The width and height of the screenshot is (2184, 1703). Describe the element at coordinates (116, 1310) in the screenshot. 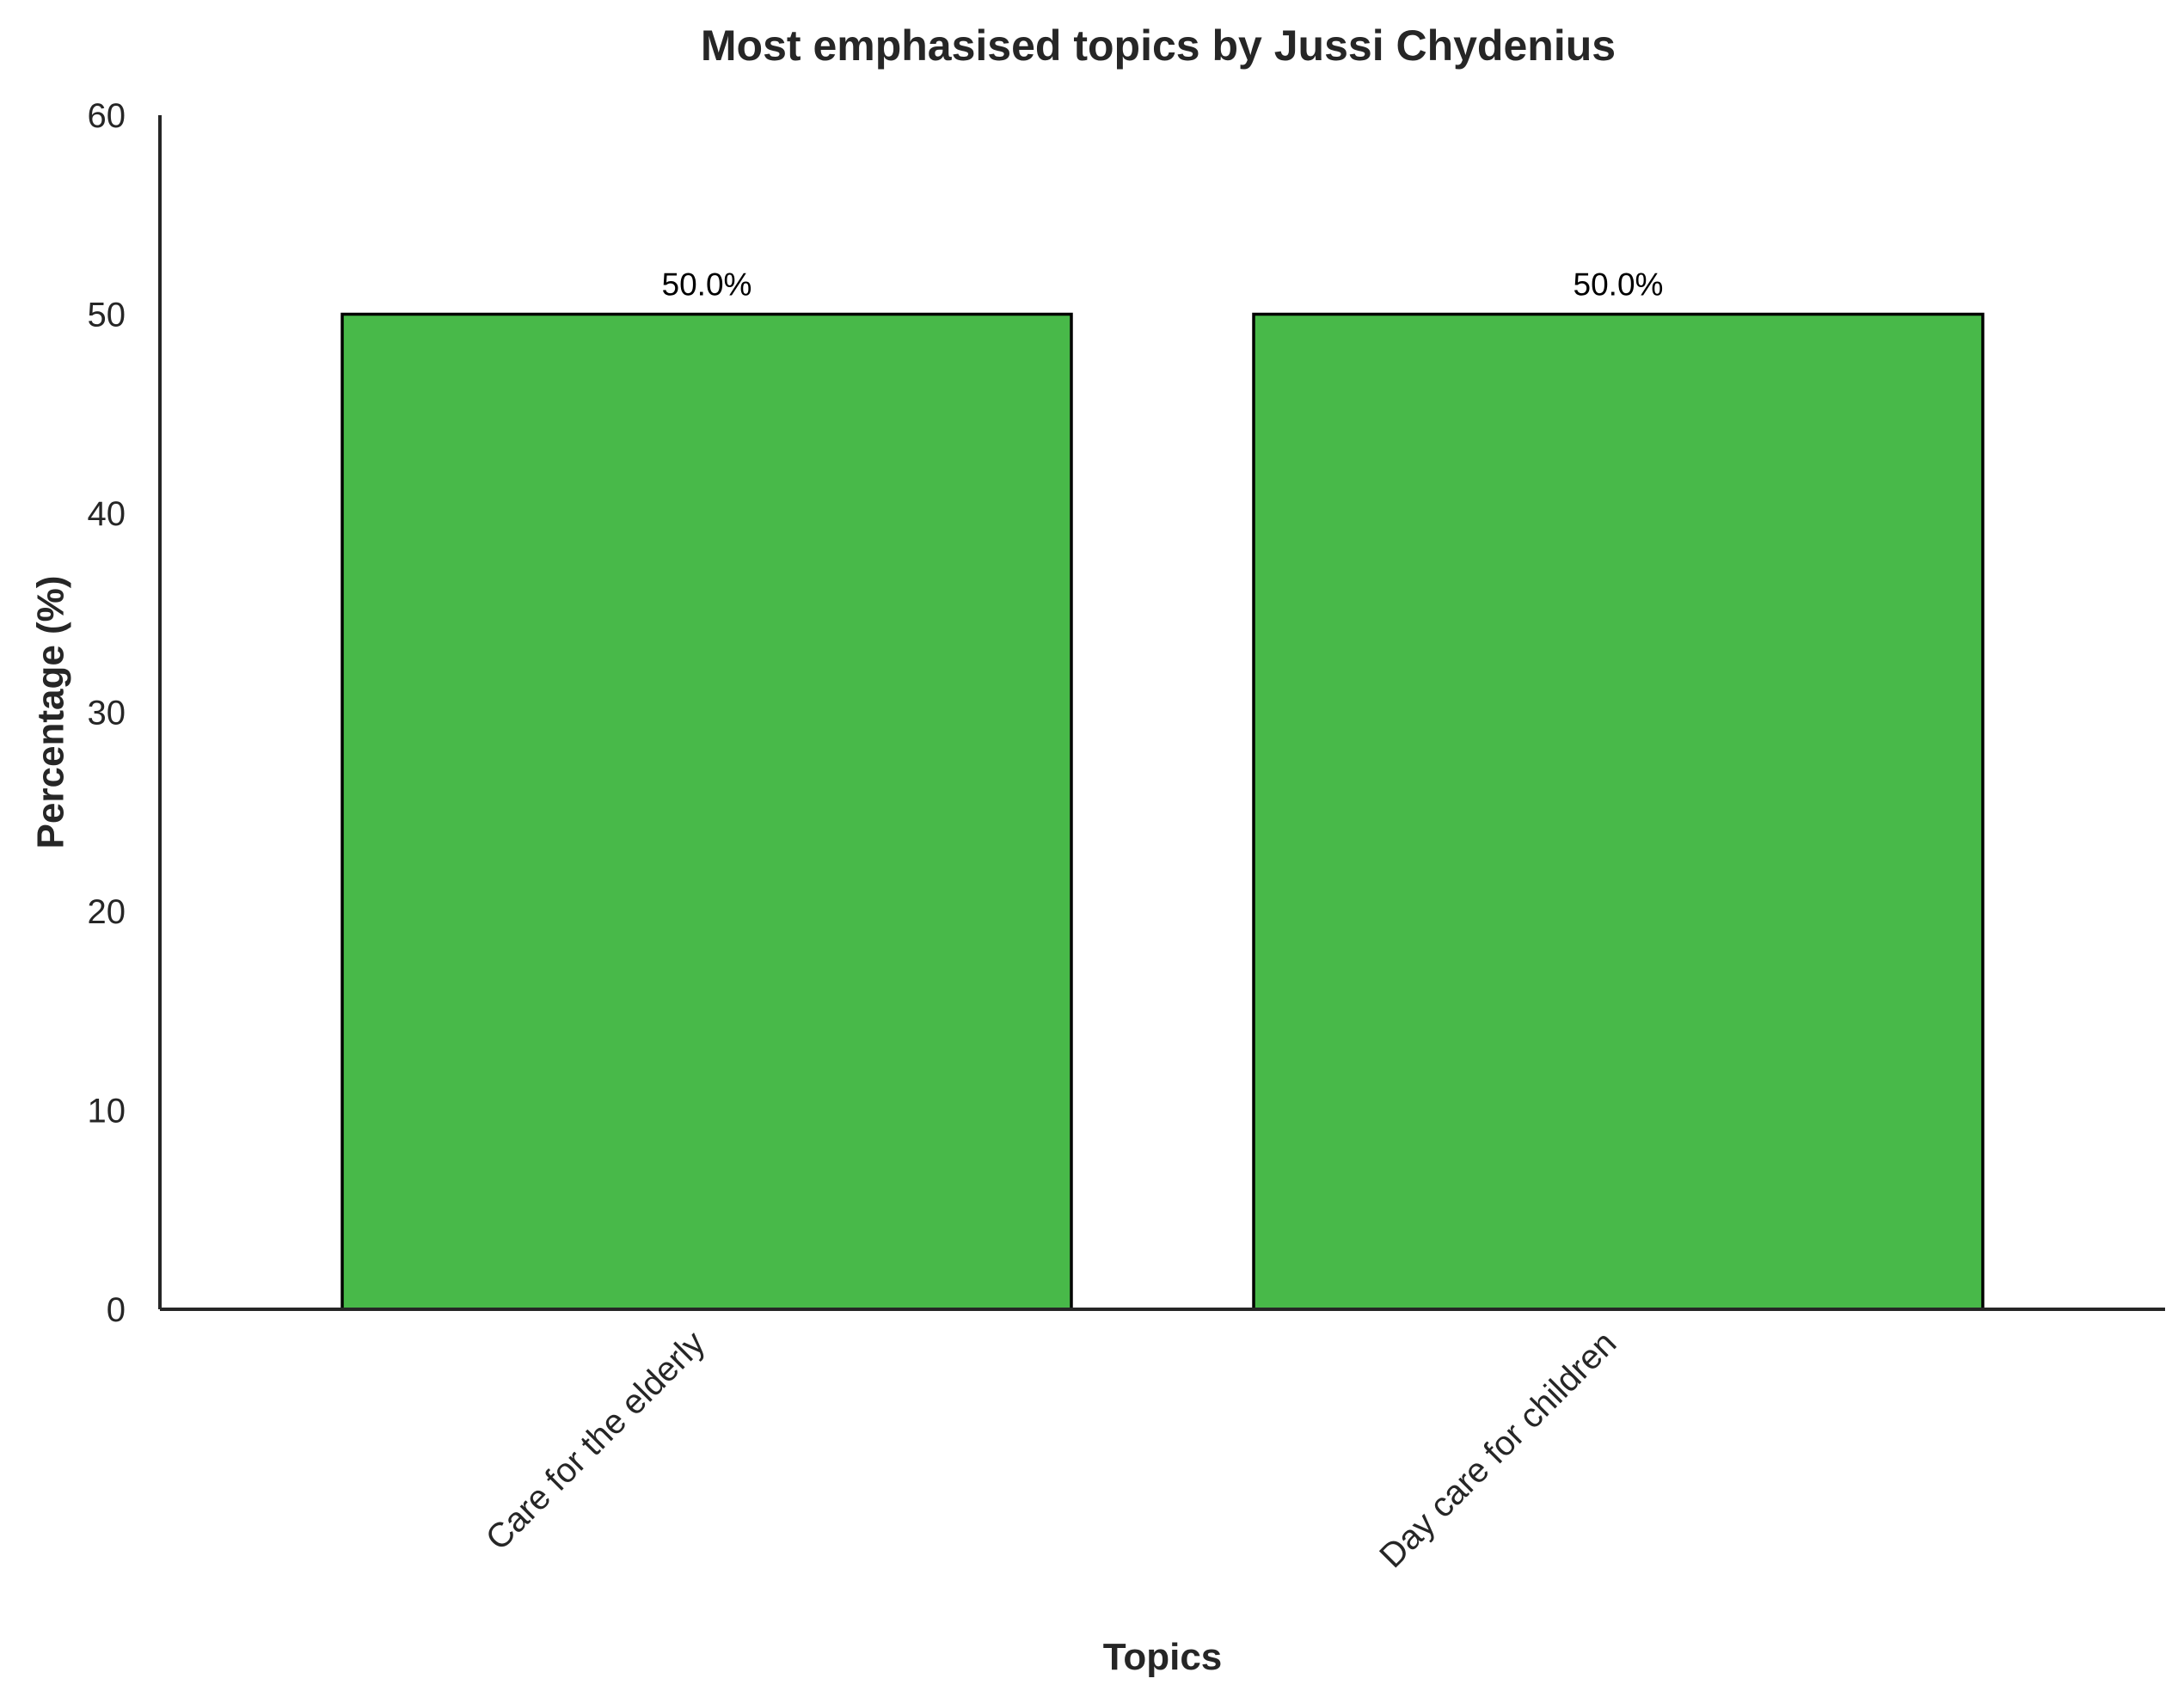

I see `y-tick-label: 0` at that location.